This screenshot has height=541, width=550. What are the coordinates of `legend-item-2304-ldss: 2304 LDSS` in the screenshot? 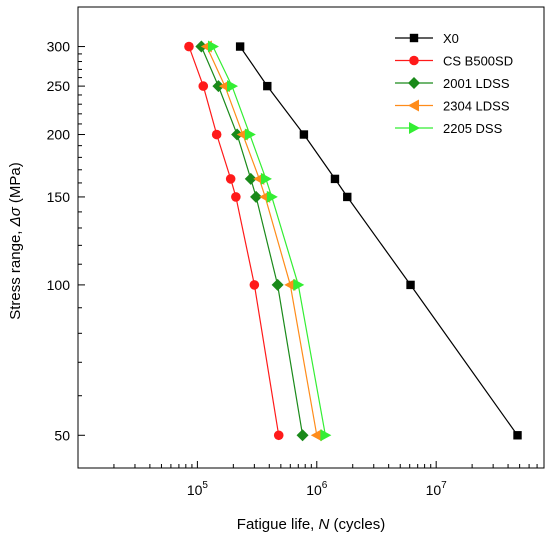 It's located at (452, 106).